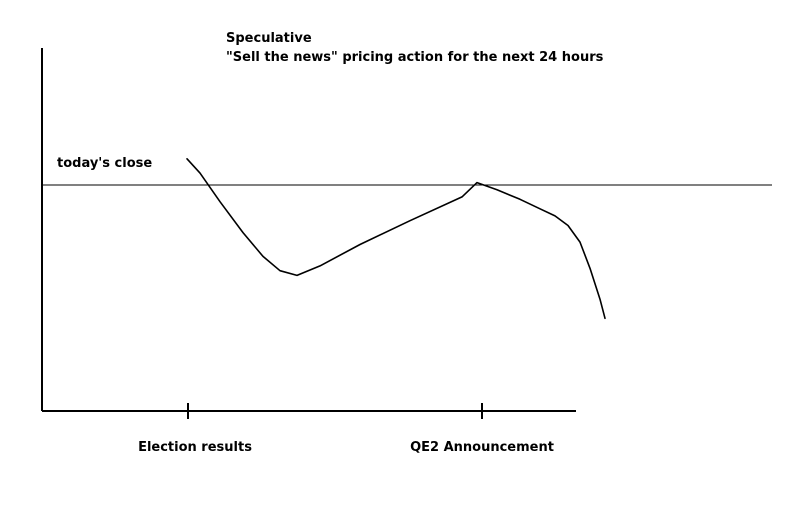 The image size is (789, 526). I want to click on x-tick-label-qe2: QE2 Announcement, so click(482, 447).